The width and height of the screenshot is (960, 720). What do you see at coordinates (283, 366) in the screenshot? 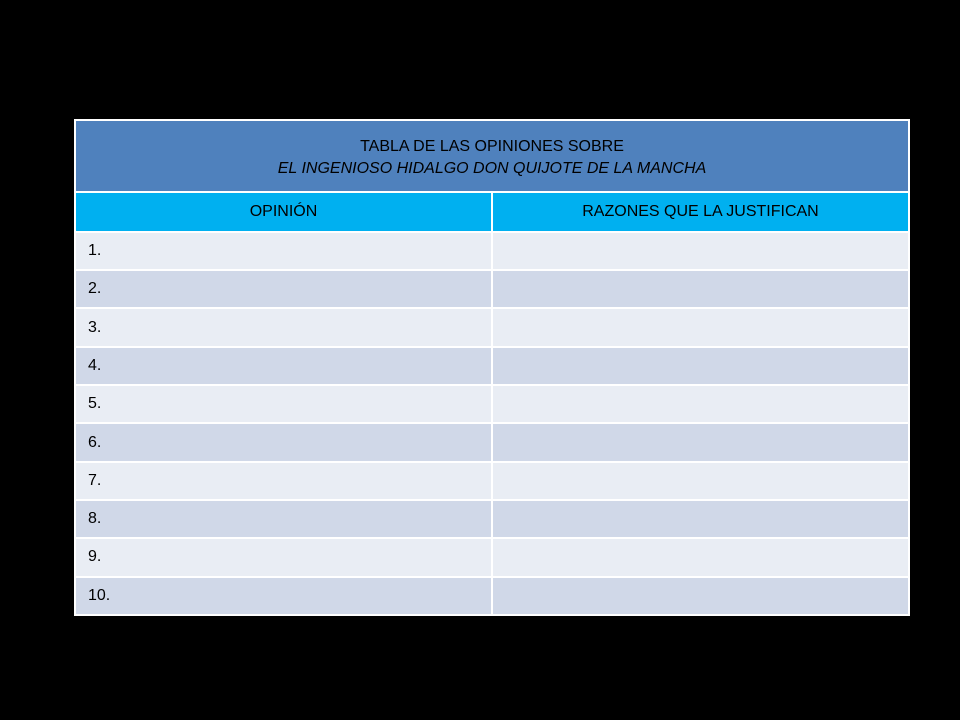
I see `opinion-cell: 4.` at bounding box center [283, 366].